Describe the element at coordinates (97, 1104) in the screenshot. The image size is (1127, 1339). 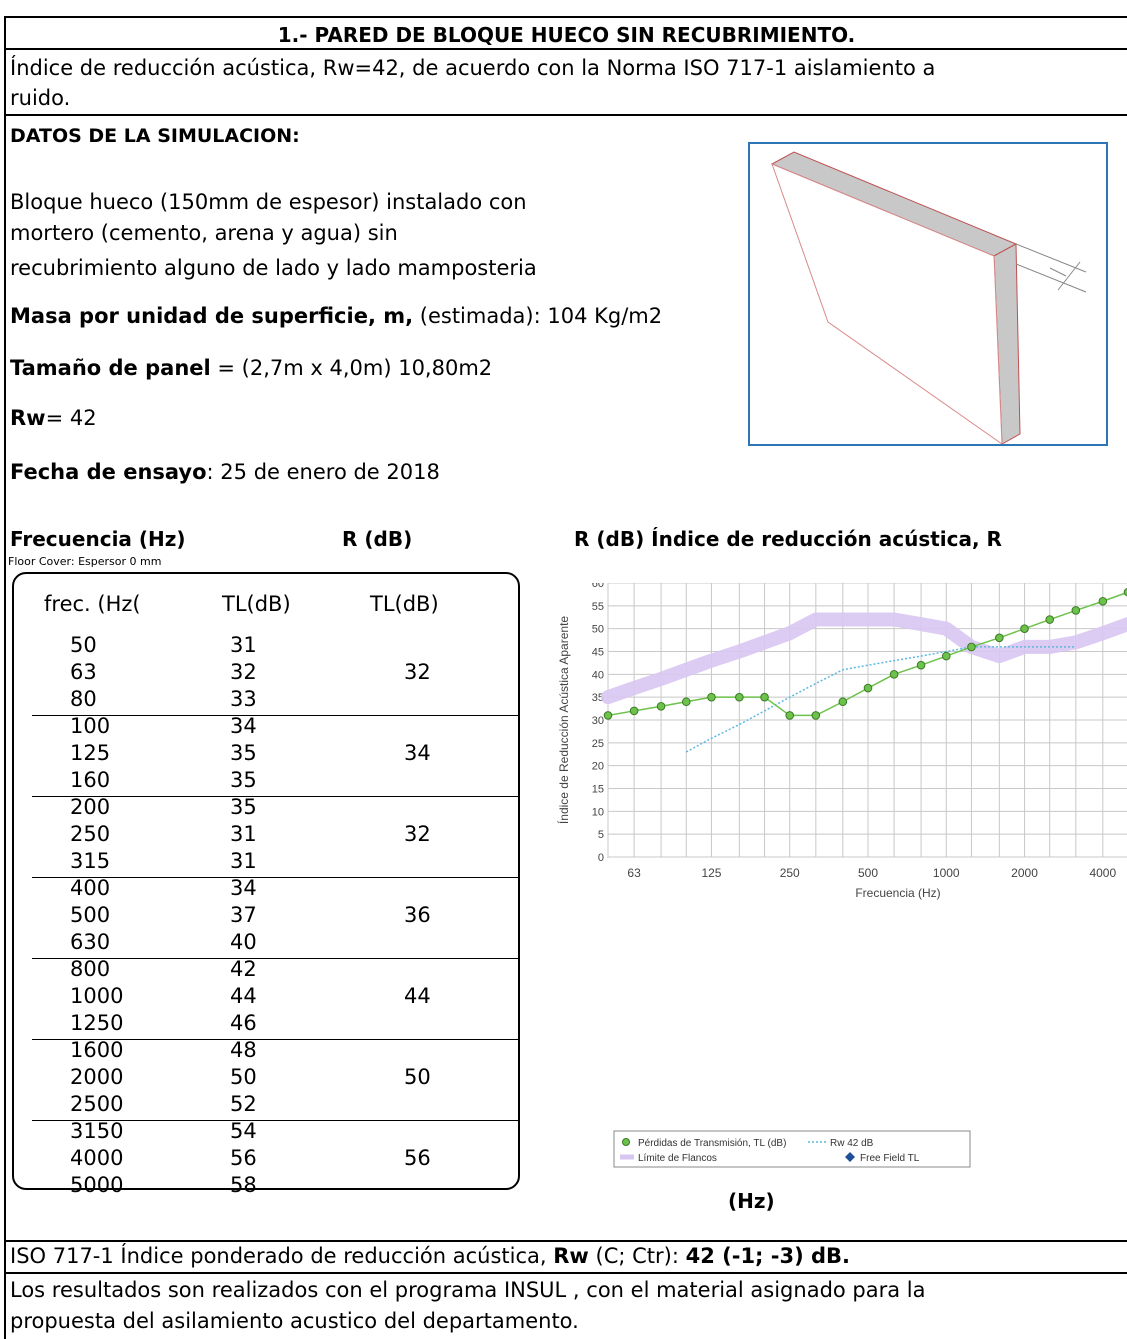
I see `table-cell-frequency: 2500` at that location.